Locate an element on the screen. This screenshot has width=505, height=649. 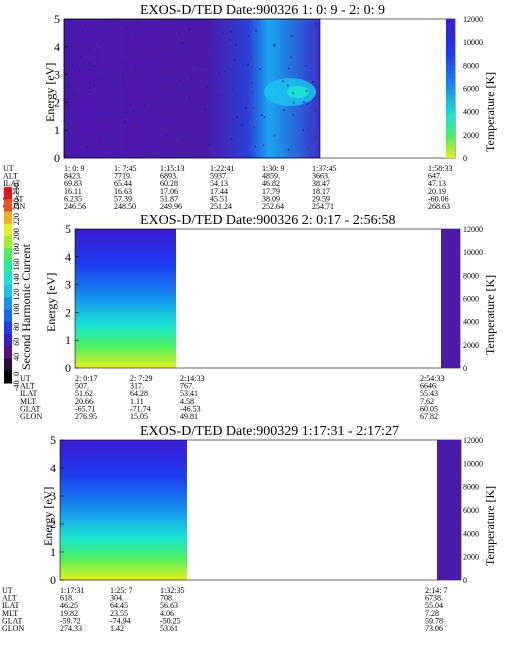
orbit-cell: 53.41 is located at coordinates (189, 393).